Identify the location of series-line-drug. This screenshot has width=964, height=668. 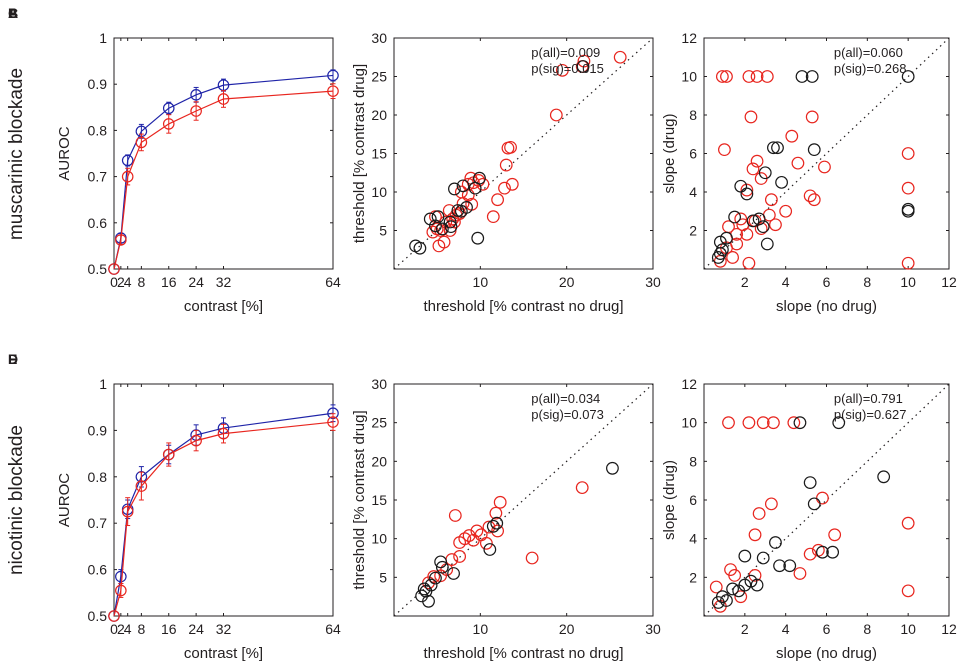
(223, 180).